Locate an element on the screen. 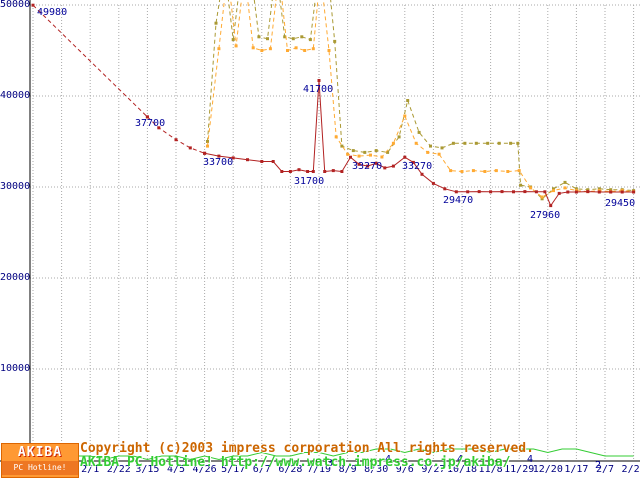 The width and height of the screenshot is (640, 480). y-axis-label: 10000 is located at coordinates (15, 368).